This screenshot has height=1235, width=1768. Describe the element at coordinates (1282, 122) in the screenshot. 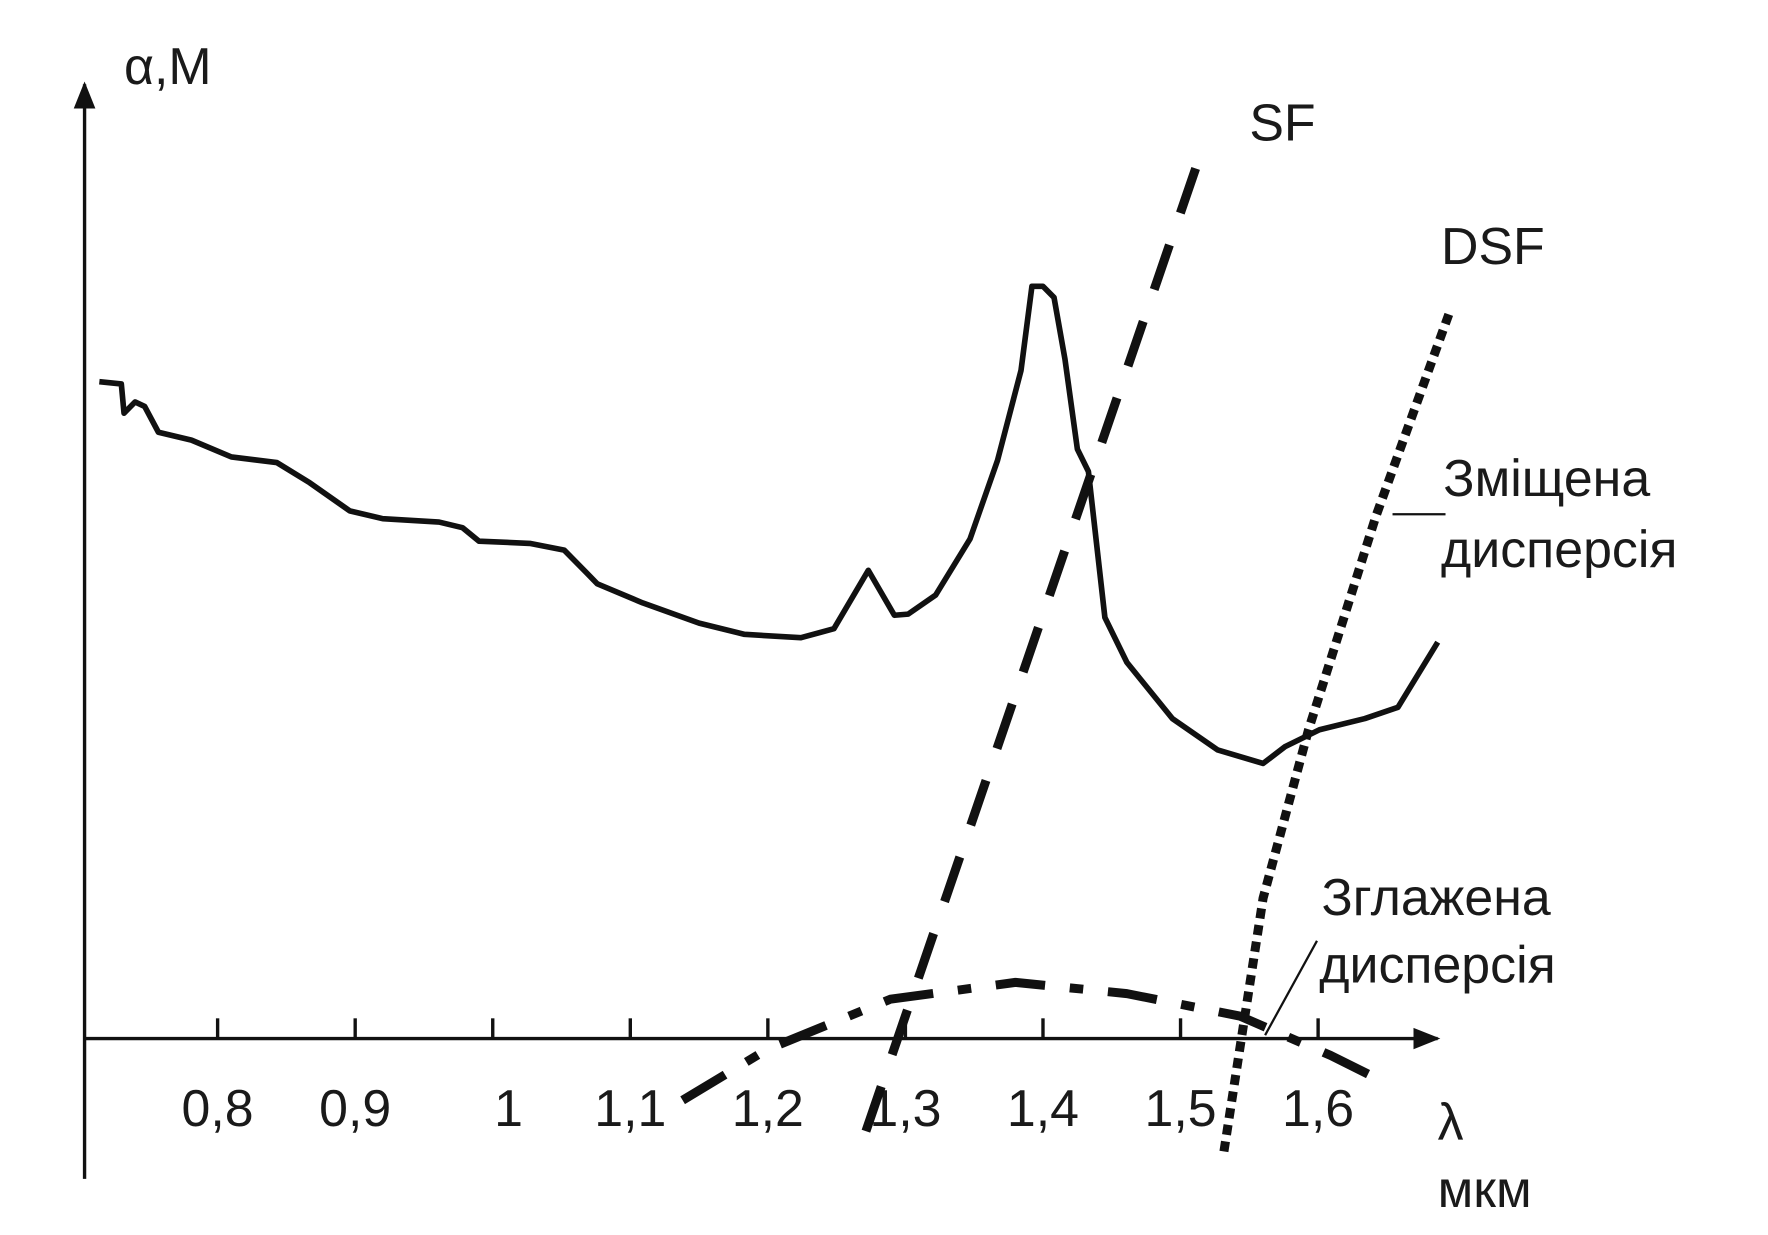

I see `series-label: SF` at that location.